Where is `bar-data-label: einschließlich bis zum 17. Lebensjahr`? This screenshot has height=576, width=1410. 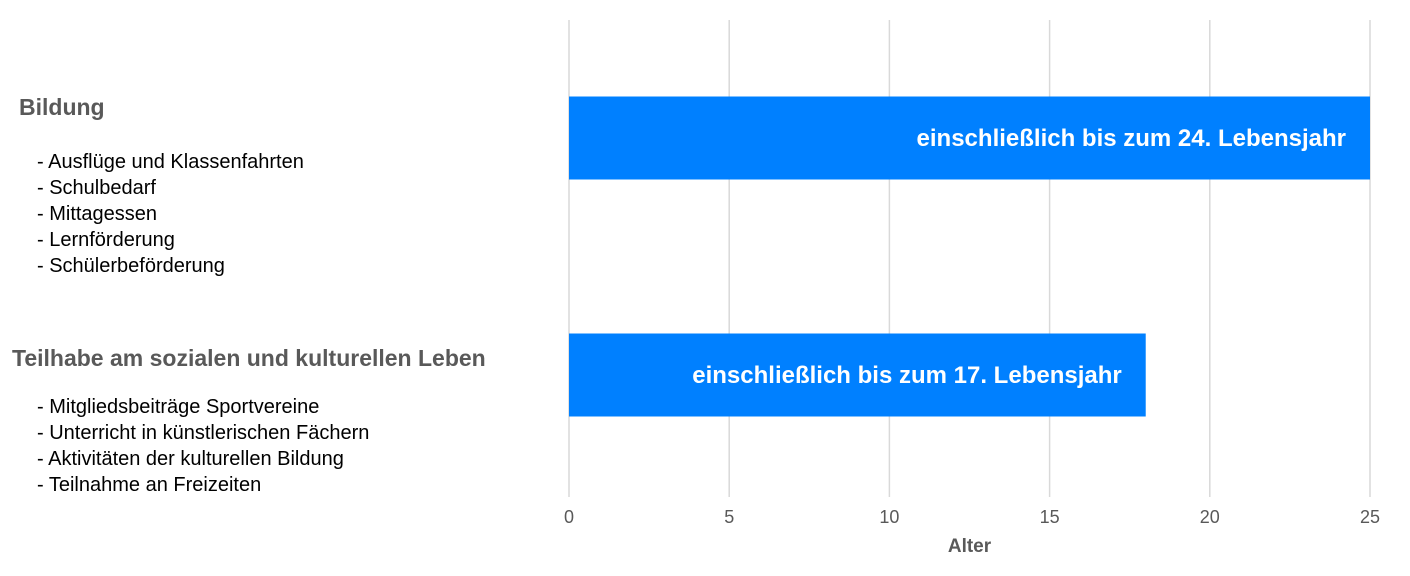 bar-data-label: einschließlich bis zum 17. Lebensjahr is located at coordinates (906, 375).